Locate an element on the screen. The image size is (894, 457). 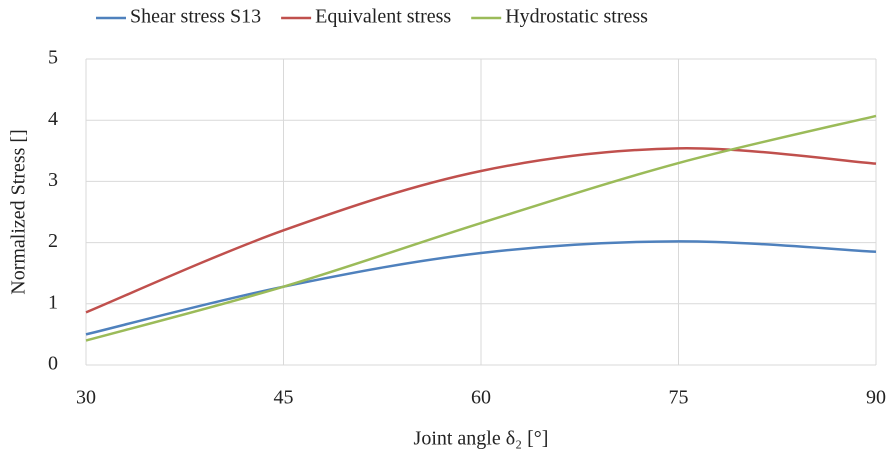
legend-label: Hydrostatic stress is located at coordinates (576, 17).